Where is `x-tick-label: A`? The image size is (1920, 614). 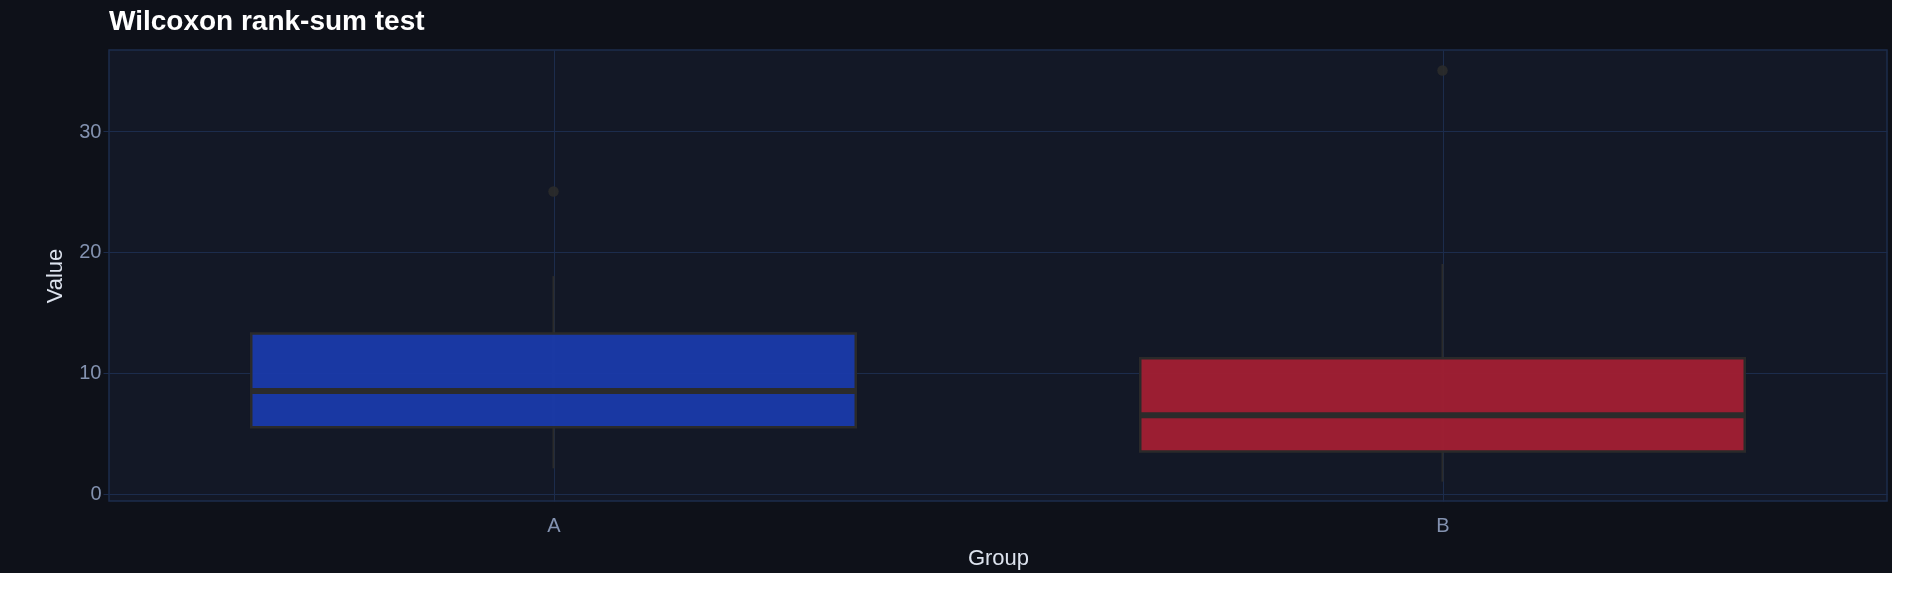
x-tick-label: A is located at coordinates (554, 524).